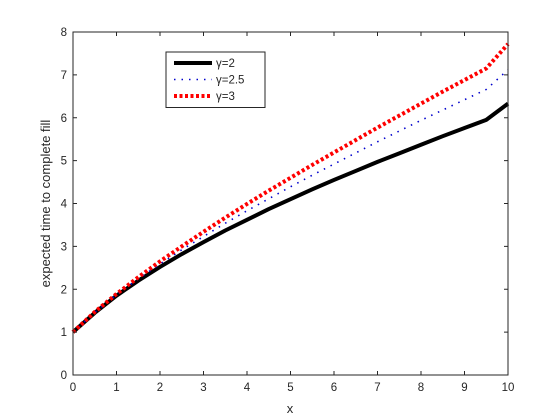  Describe the element at coordinates (64, 162) in the screenshot. I see `y-tick-label: 5` at that location.